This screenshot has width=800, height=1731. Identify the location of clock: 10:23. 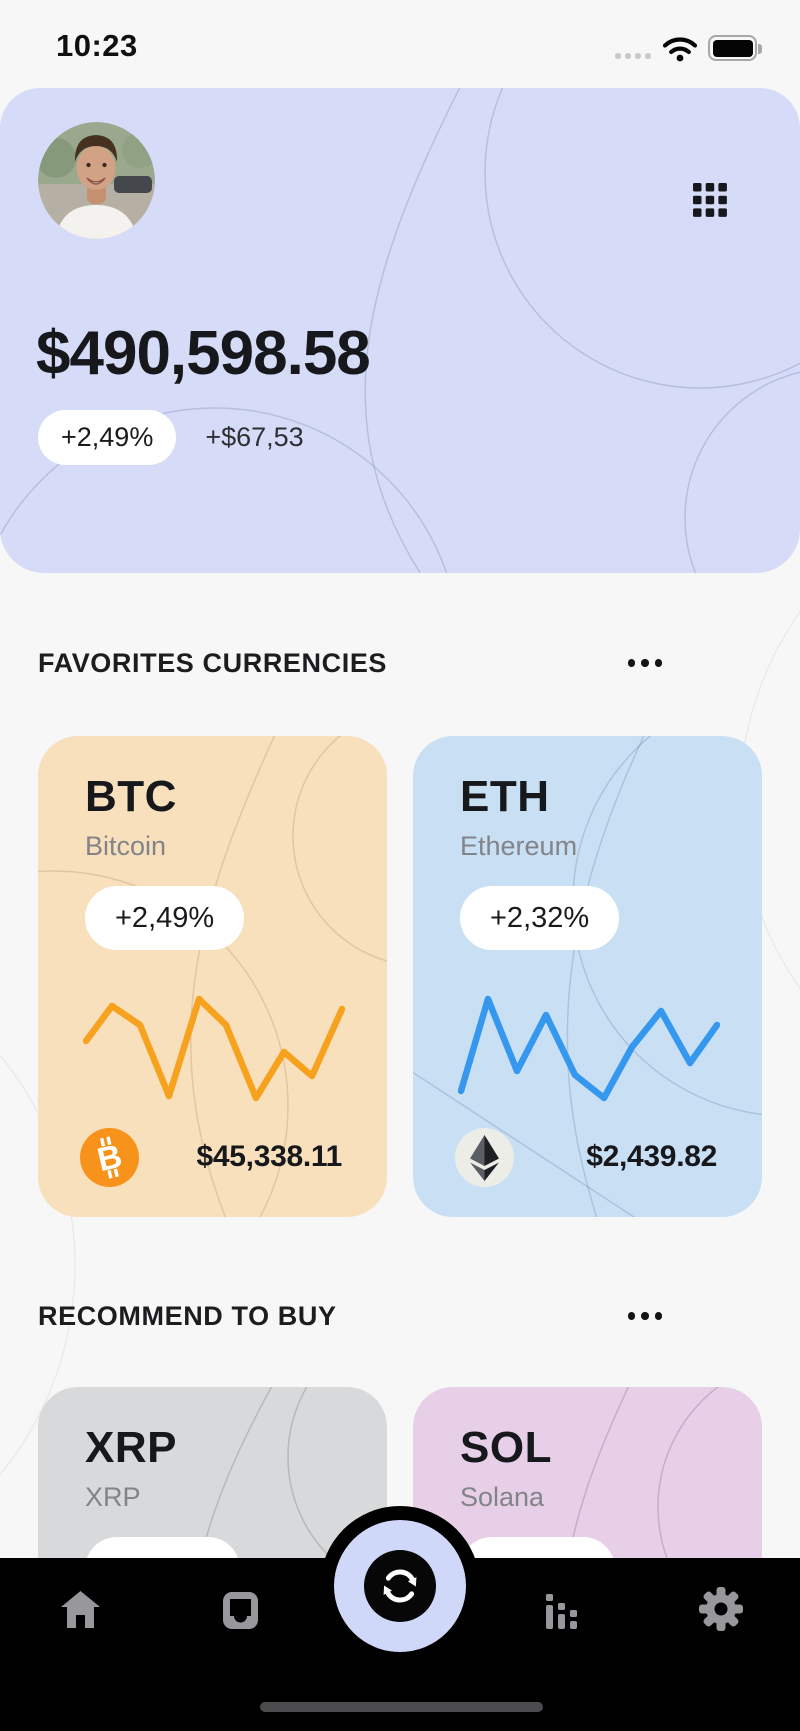
(97, 45).